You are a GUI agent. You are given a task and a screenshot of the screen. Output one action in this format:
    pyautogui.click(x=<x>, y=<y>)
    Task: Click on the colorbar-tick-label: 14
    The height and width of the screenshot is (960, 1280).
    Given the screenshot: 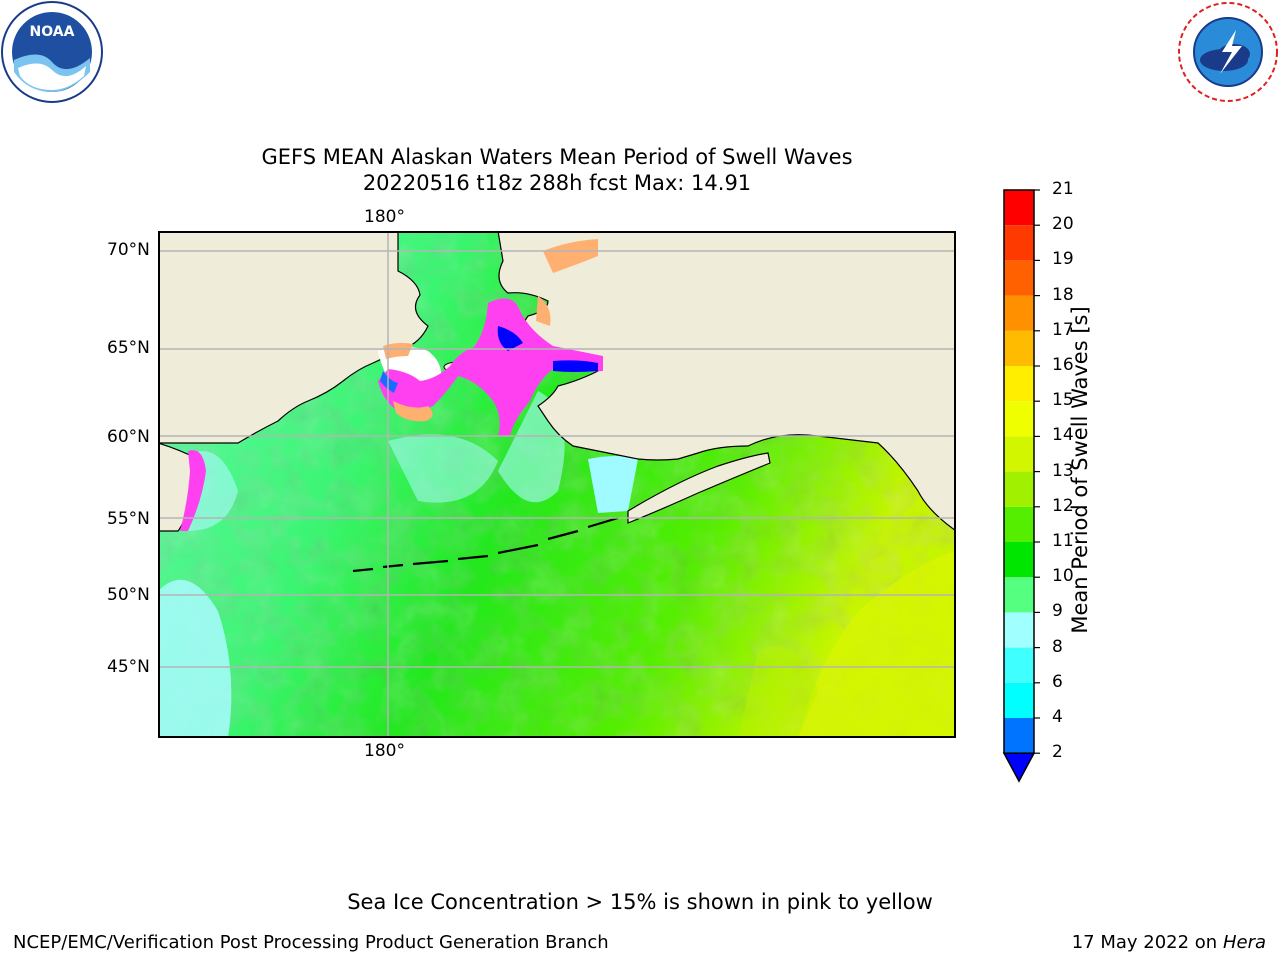 What is the action you would take?
    pyautogui.click(x=1063, y=435)
    